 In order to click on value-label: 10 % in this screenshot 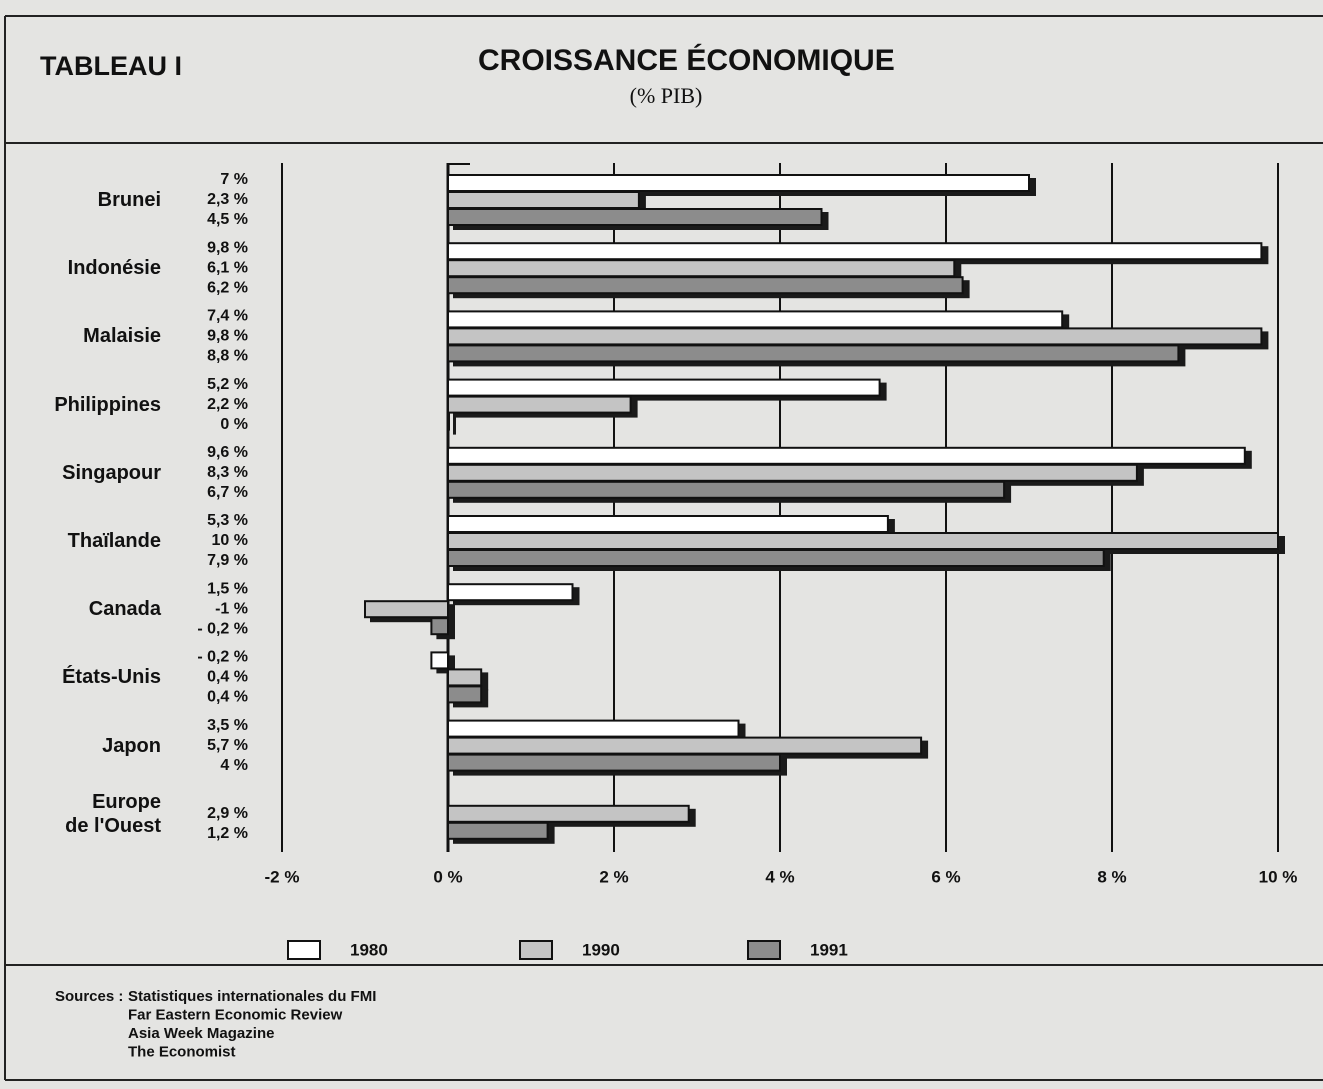, I will do `click(230, 540)`.